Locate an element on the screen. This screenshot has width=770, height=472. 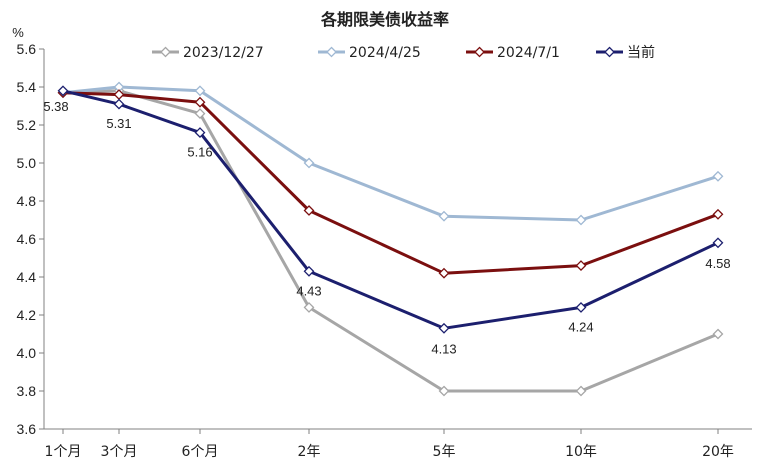
chart-title: 各期限美债收益率 is located at coordinates (384, 19).